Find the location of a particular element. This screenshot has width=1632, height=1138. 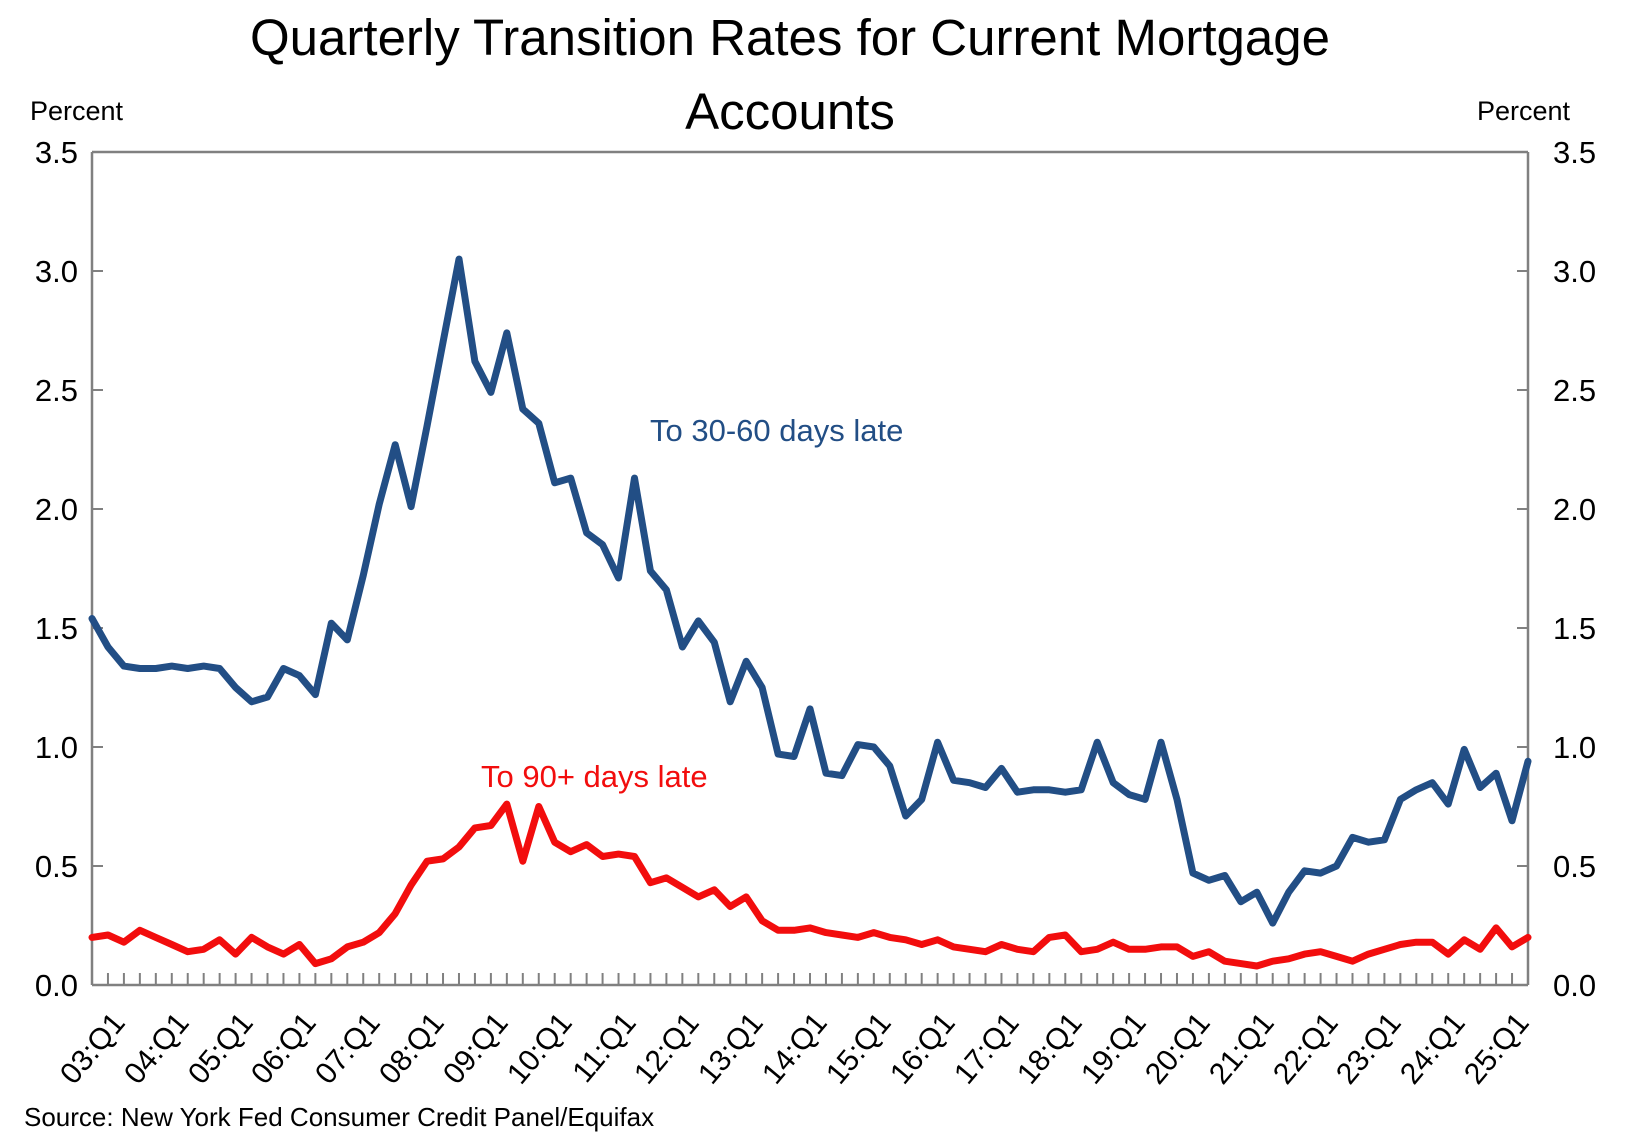

chart-title-line2: Accounts is located at coordinates (790, 111).